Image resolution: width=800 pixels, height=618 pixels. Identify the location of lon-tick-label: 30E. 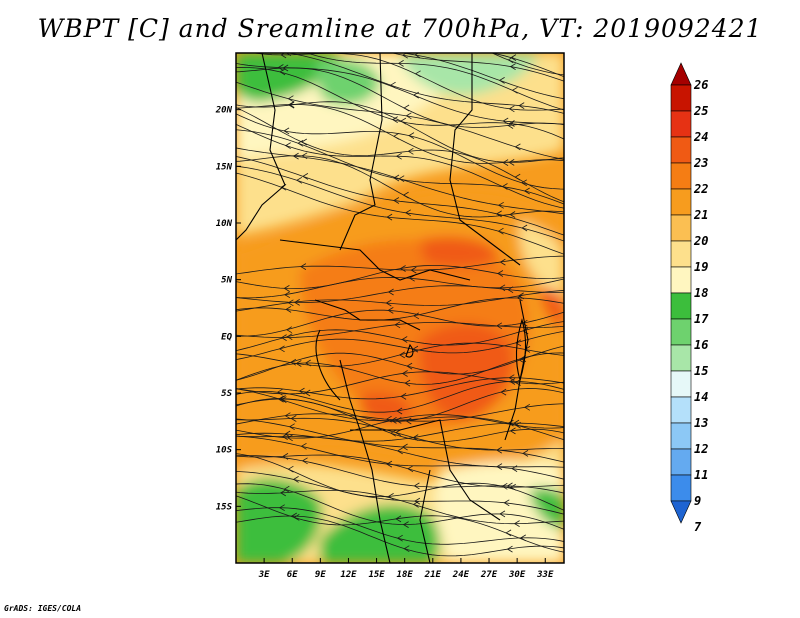
(517, 575).